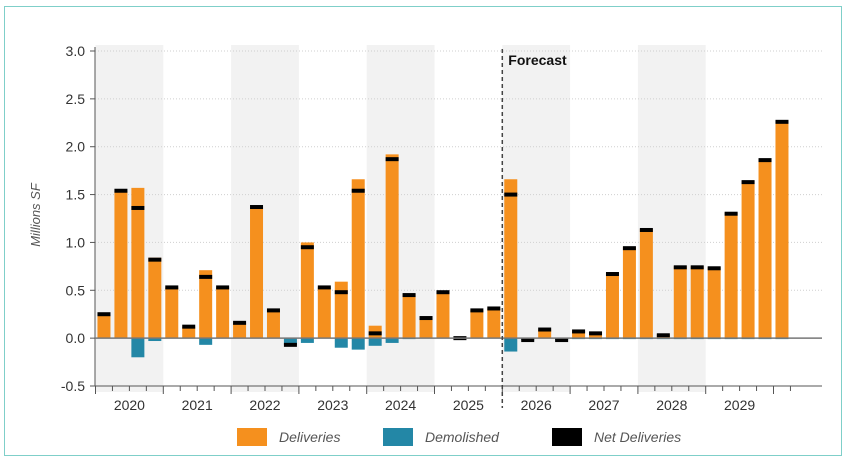 The width and height of the screenshot is (848, 462). I want to click on legend-swatch-demolished, so click(398, 437).